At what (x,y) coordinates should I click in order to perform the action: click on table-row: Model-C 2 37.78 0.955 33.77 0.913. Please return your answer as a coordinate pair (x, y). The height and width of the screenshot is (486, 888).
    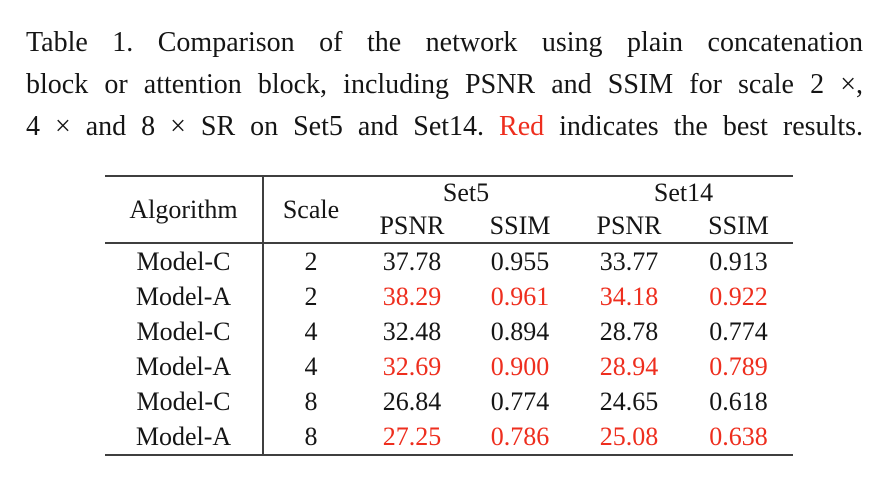
    Looking at the image, I should click on (449, 261).